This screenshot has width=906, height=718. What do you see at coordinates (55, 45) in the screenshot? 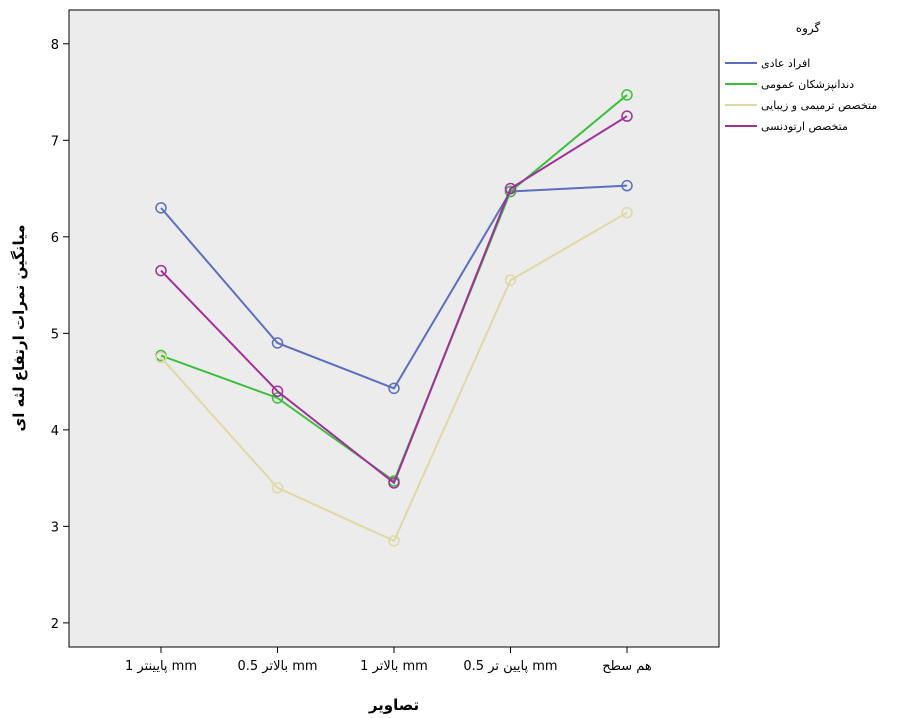
I see `y-tick-label: 8` at bounding box center [55, 45].